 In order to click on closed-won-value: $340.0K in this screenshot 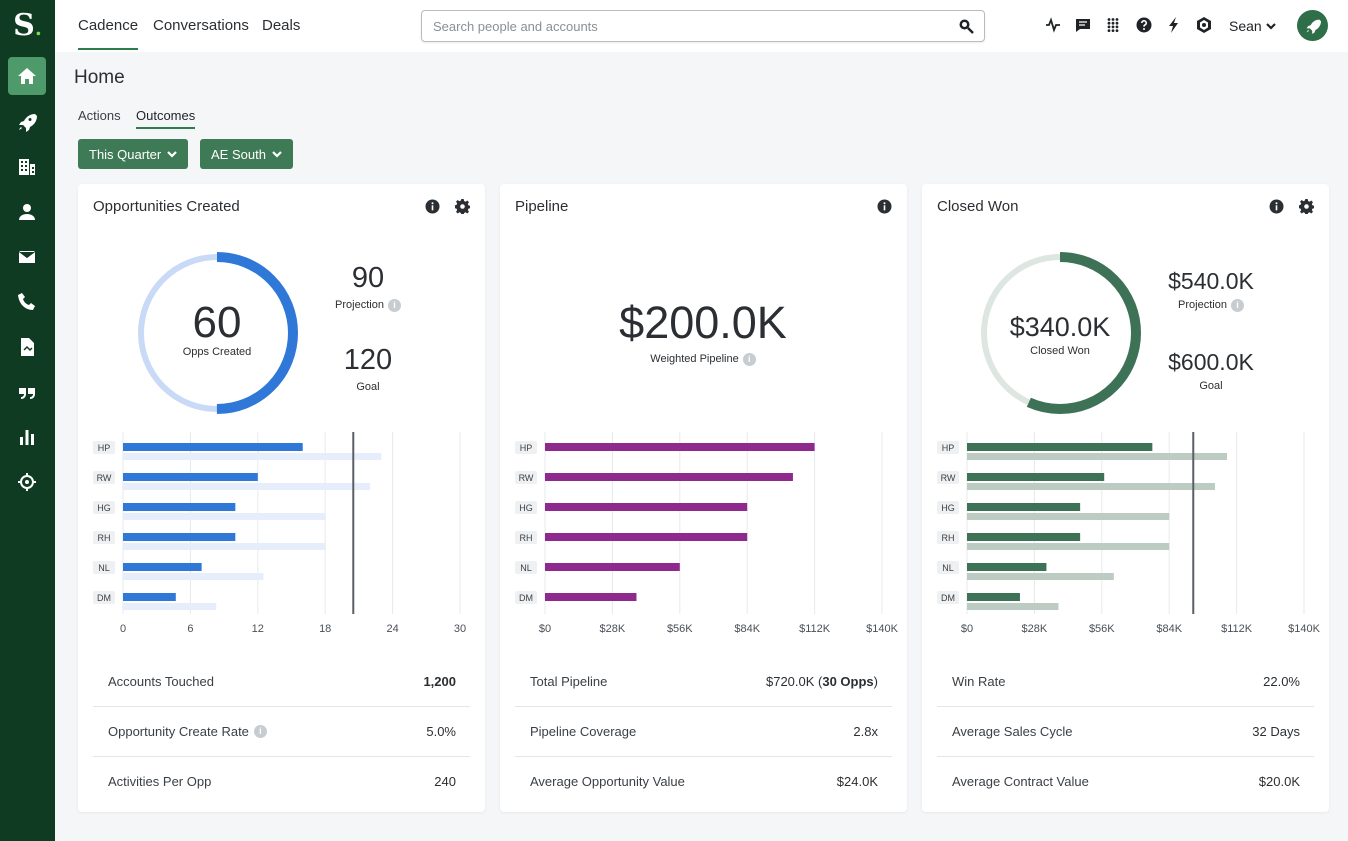, I will do `click(1060, 327)`.